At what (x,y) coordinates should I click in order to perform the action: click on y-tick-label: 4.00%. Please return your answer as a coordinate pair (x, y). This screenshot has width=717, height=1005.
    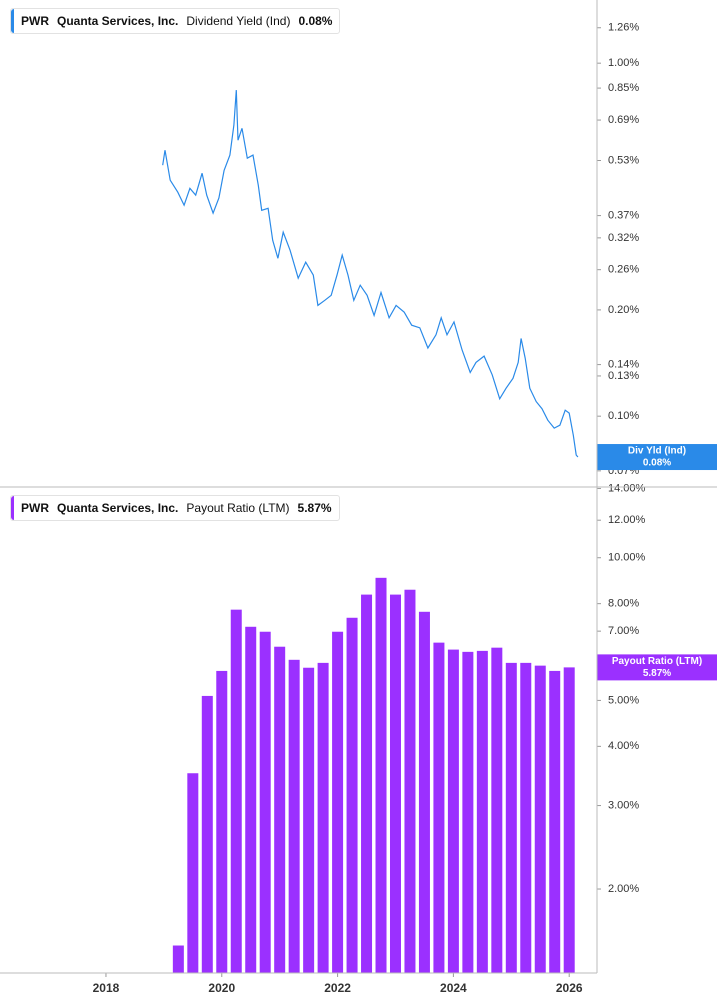
    Looking at the image, I should click on (623, 746).